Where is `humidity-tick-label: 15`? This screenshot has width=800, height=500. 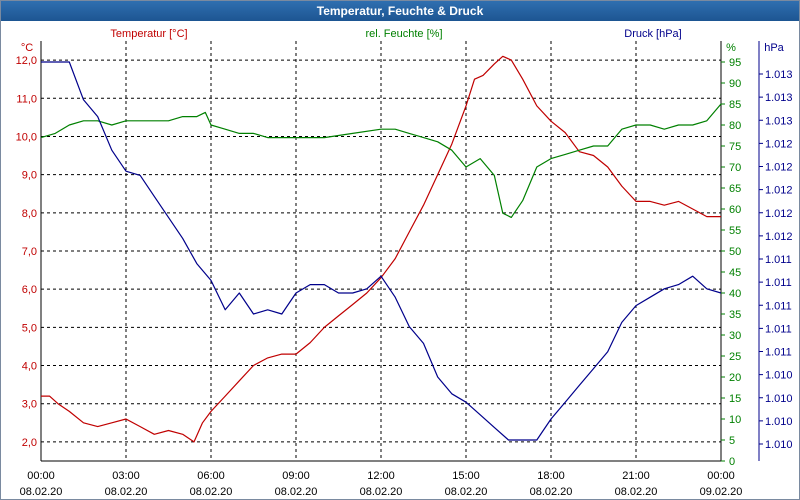
humidity-tick-label: 15 is located at coordinates (735, 399).